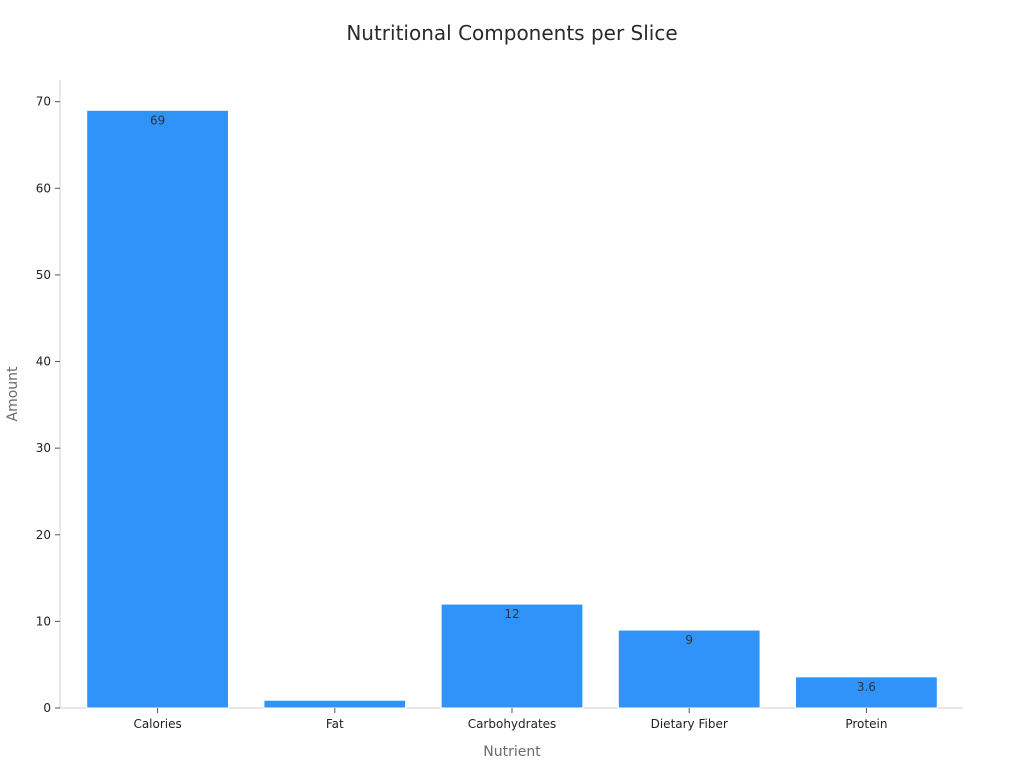 Image resolution: width=1024 pixels, height=768 pixels. What do you see at coordinates (866, 687) in the screenshot?
I see `data-label: 3.6` at bounding box center [866, 687].